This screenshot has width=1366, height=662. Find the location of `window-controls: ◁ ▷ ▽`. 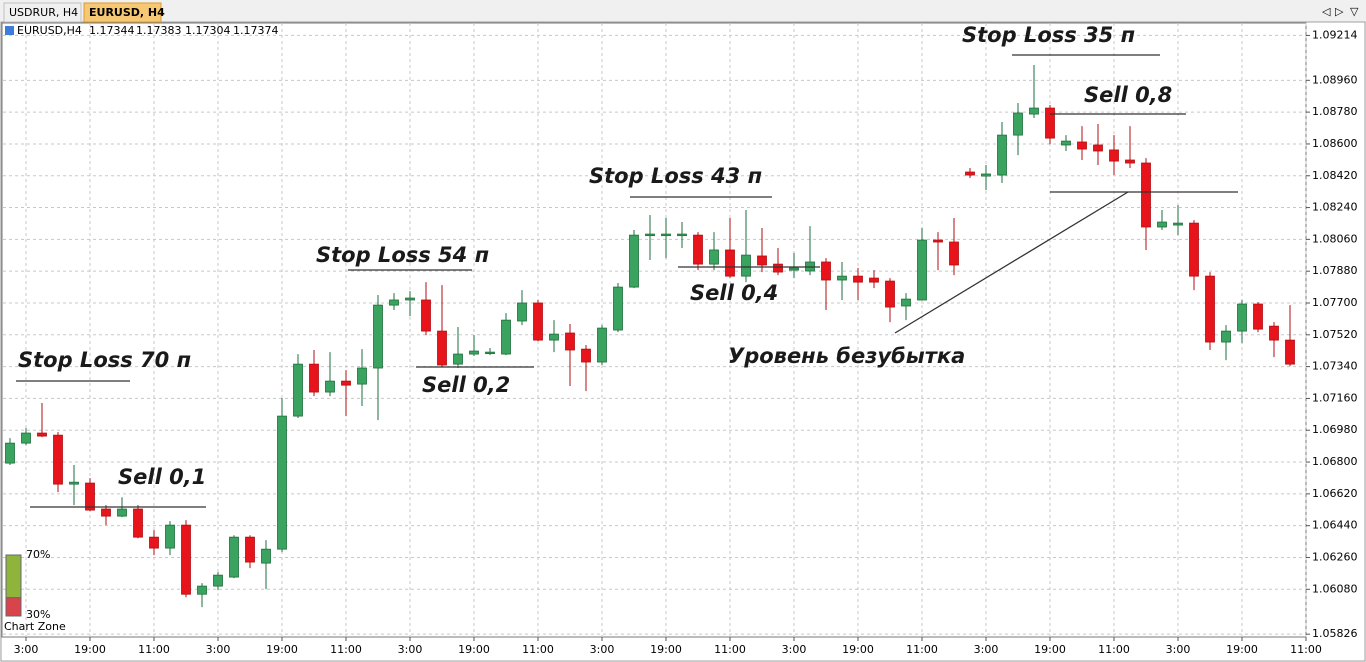

window-controls: ◁ ▷ ▽ is located at coordinates (1340, 11).